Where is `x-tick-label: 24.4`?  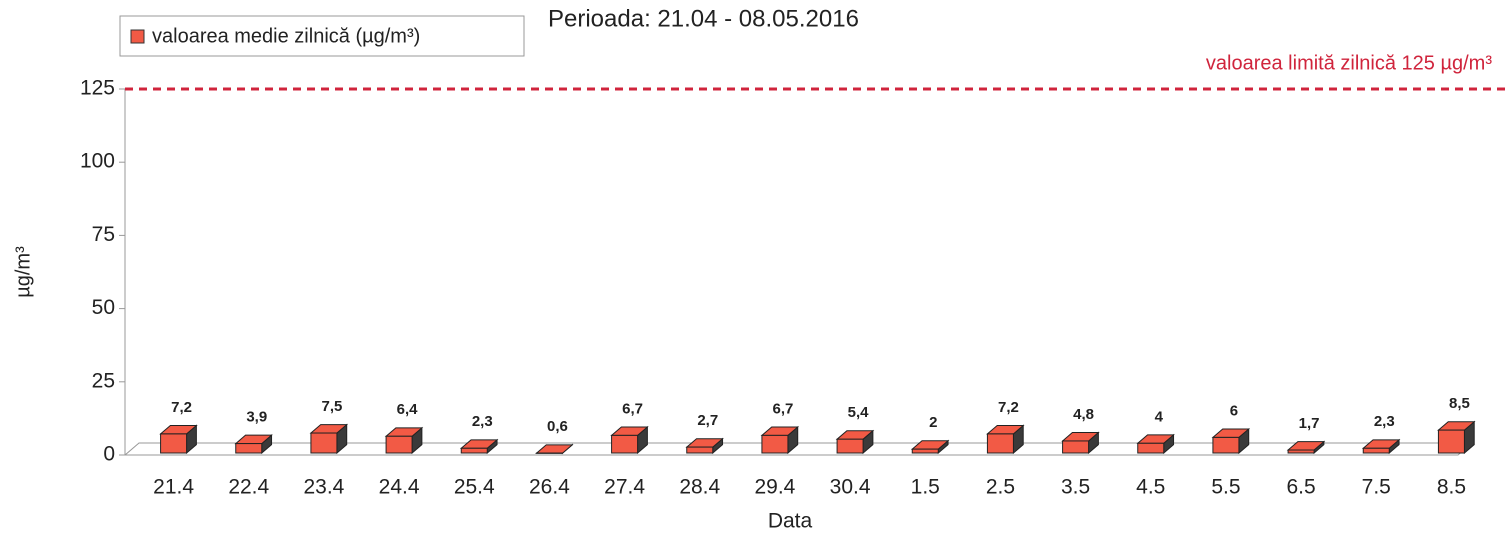
x-tick-label: 24.4 is located at coordinates (399, 487).